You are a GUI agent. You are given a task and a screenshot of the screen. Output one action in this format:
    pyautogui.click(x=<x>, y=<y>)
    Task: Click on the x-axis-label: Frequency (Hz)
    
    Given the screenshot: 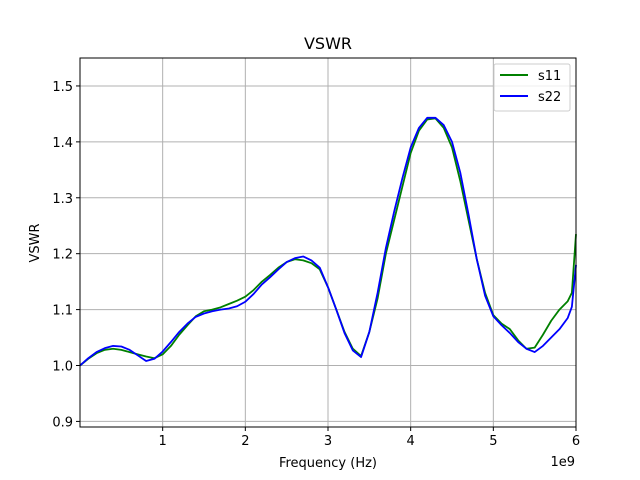 What is the action you would take?
    pyautogui.click(x=328, y=463)
    